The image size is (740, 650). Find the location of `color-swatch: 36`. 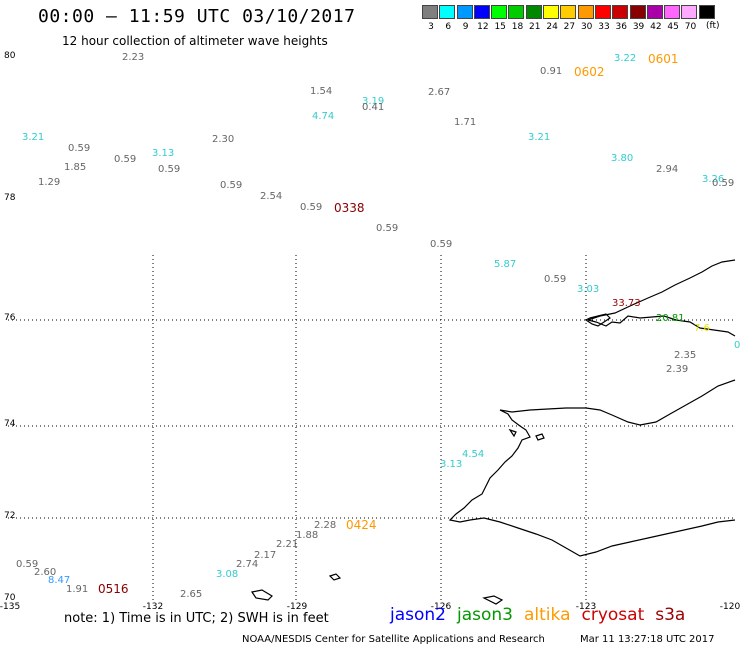

color-swatch: 36 is located at coordinates (620, 18).